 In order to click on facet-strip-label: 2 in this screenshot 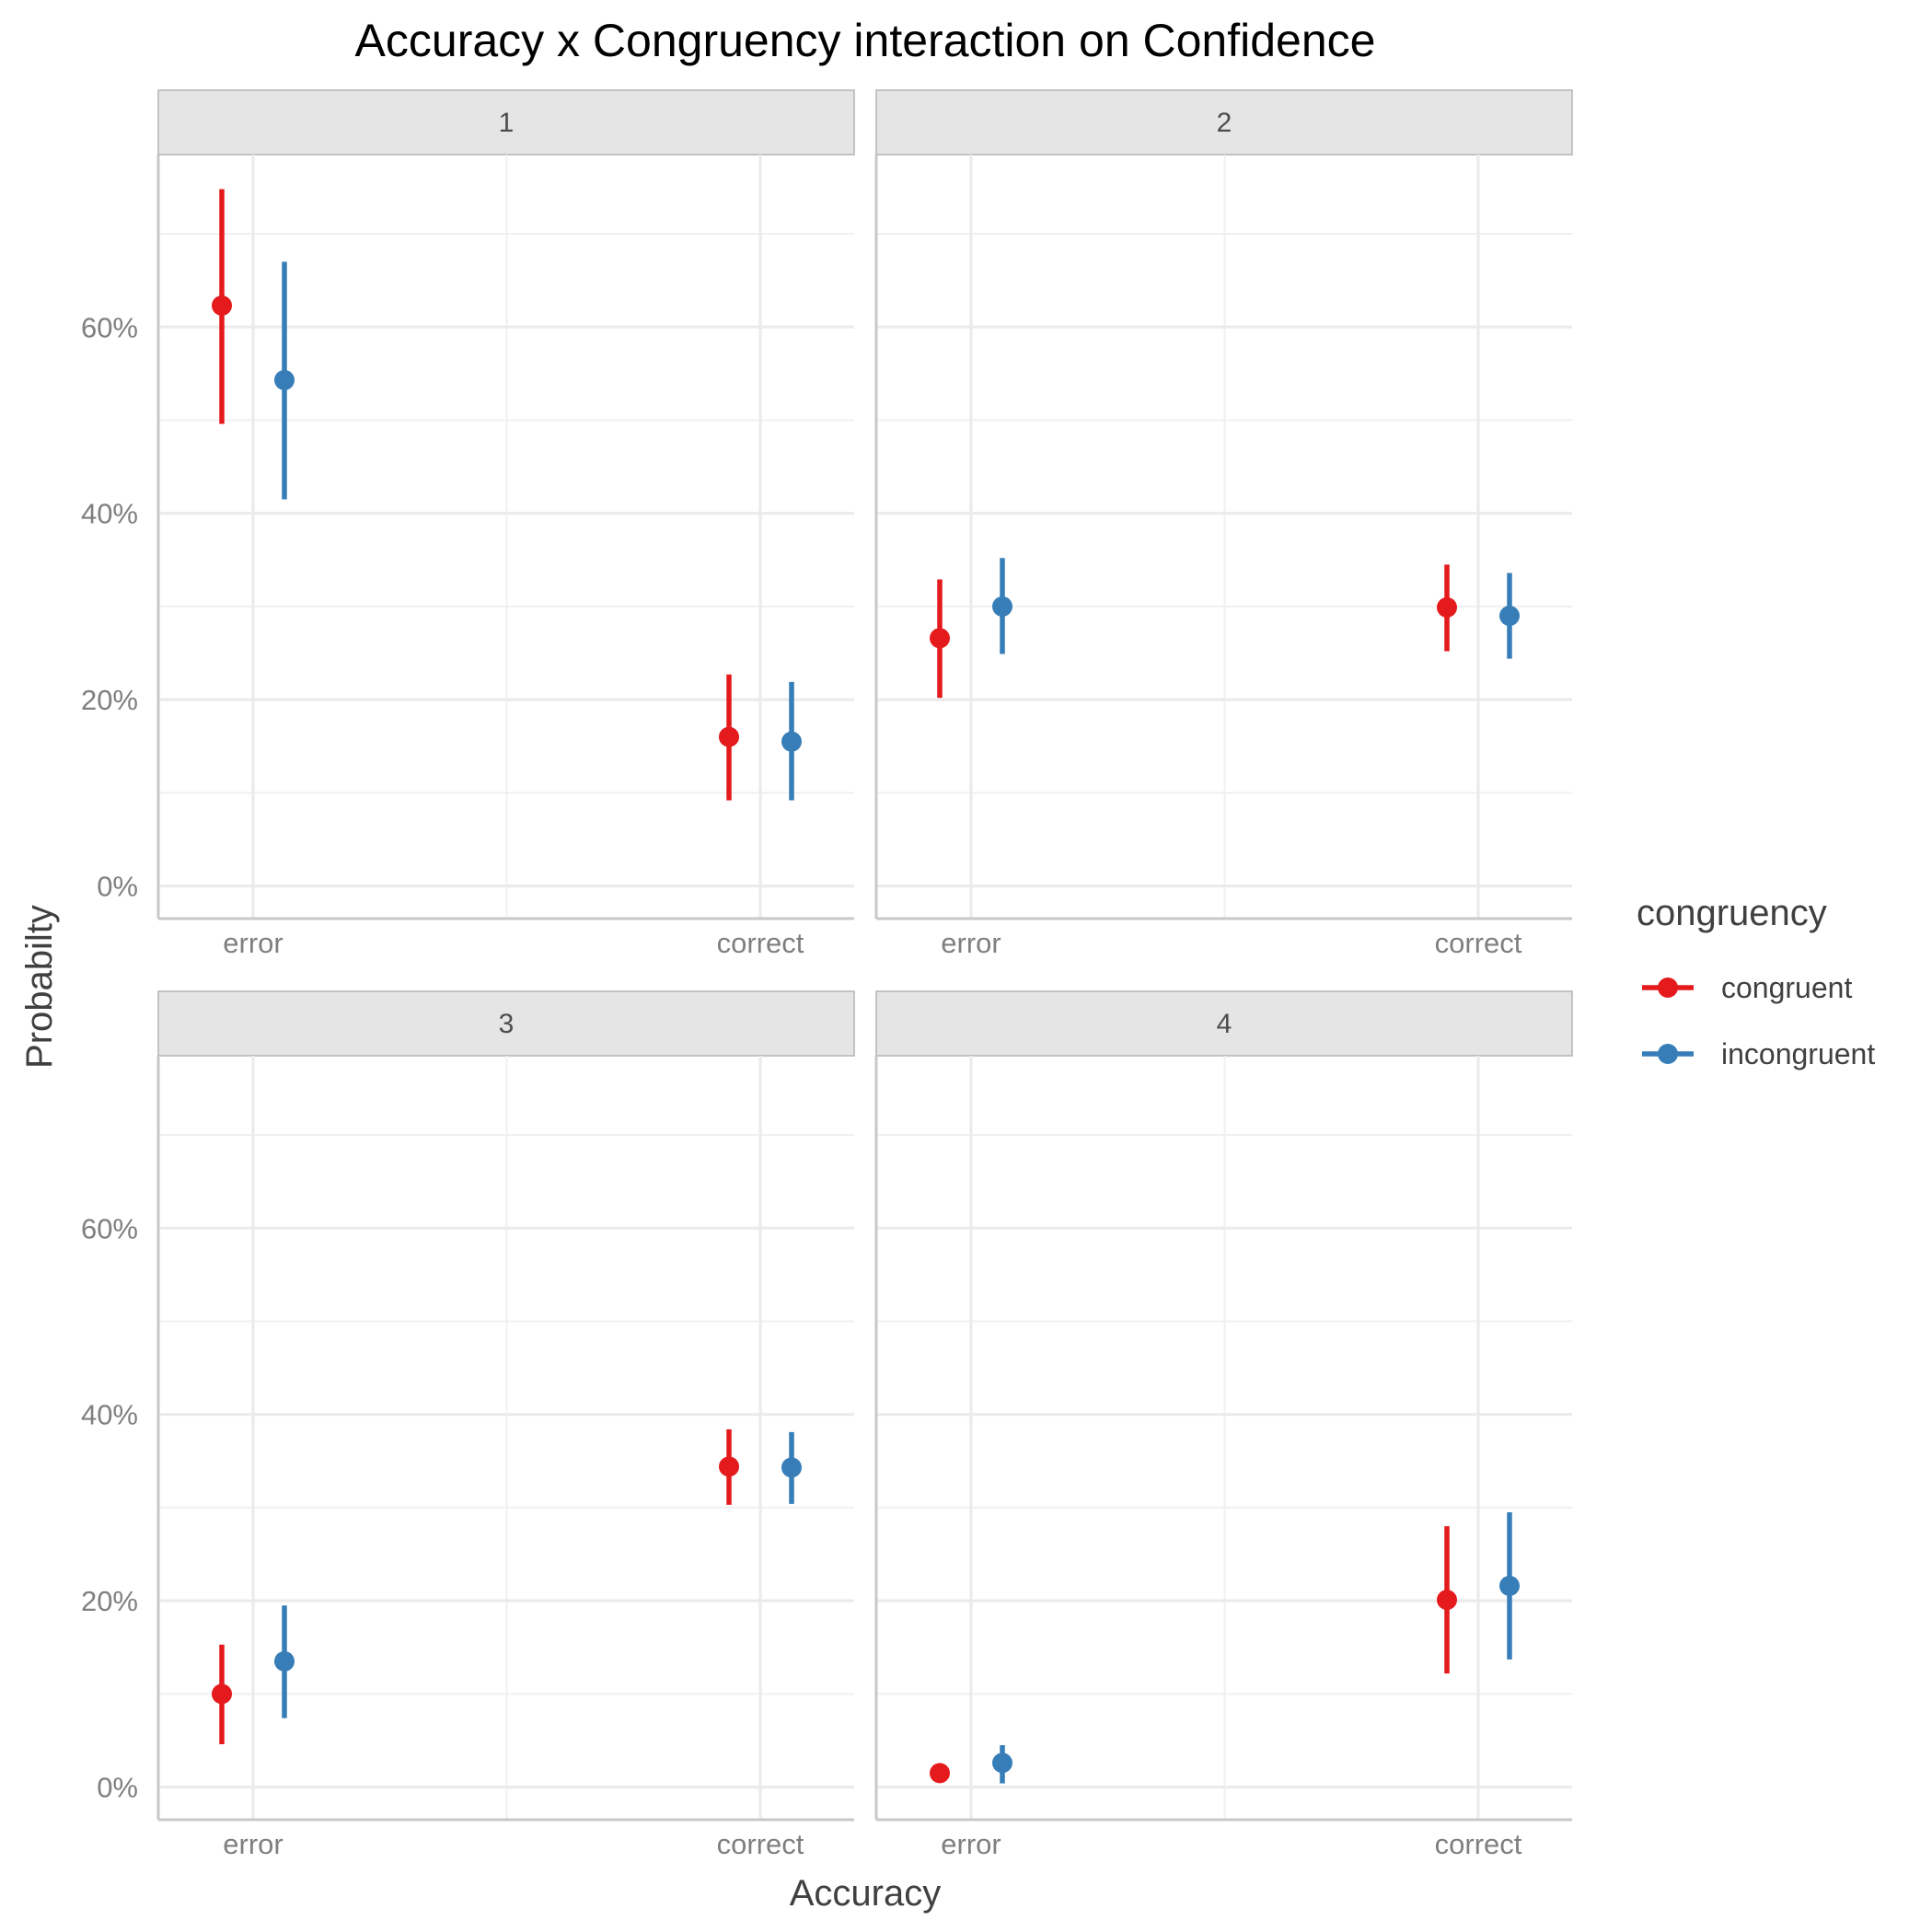, I will do `click(1224, 123)`.